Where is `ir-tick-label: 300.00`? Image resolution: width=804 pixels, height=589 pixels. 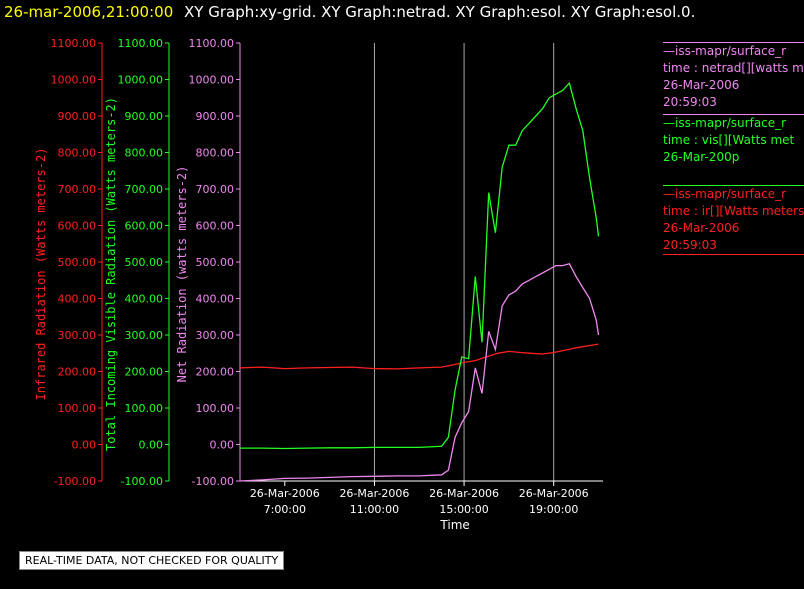 ir-tick-label: 300.00 is located at coordinates (77, 335).